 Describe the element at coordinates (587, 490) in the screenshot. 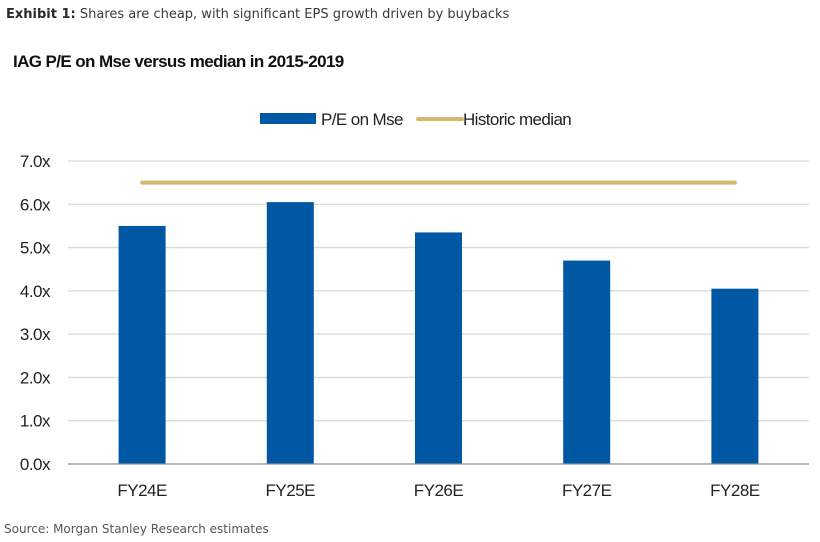

I see `x-tick-label: FY27E` at that location.